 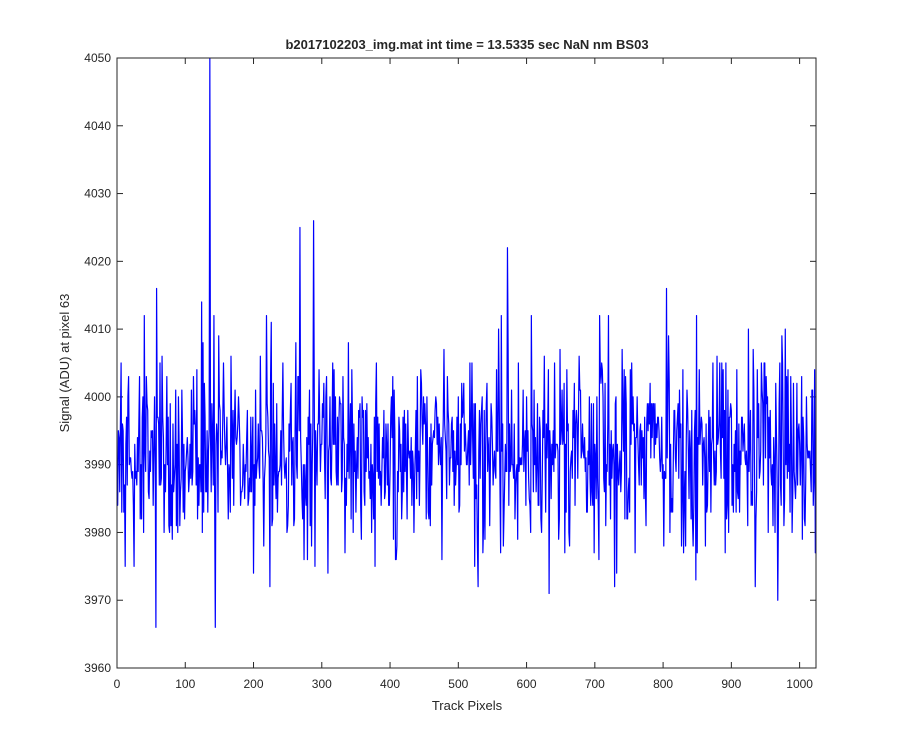 What do you see at coordinates (390, 684) in the screenshot?
I see `x-tick-label: 400` at bounding box center [390, 684].